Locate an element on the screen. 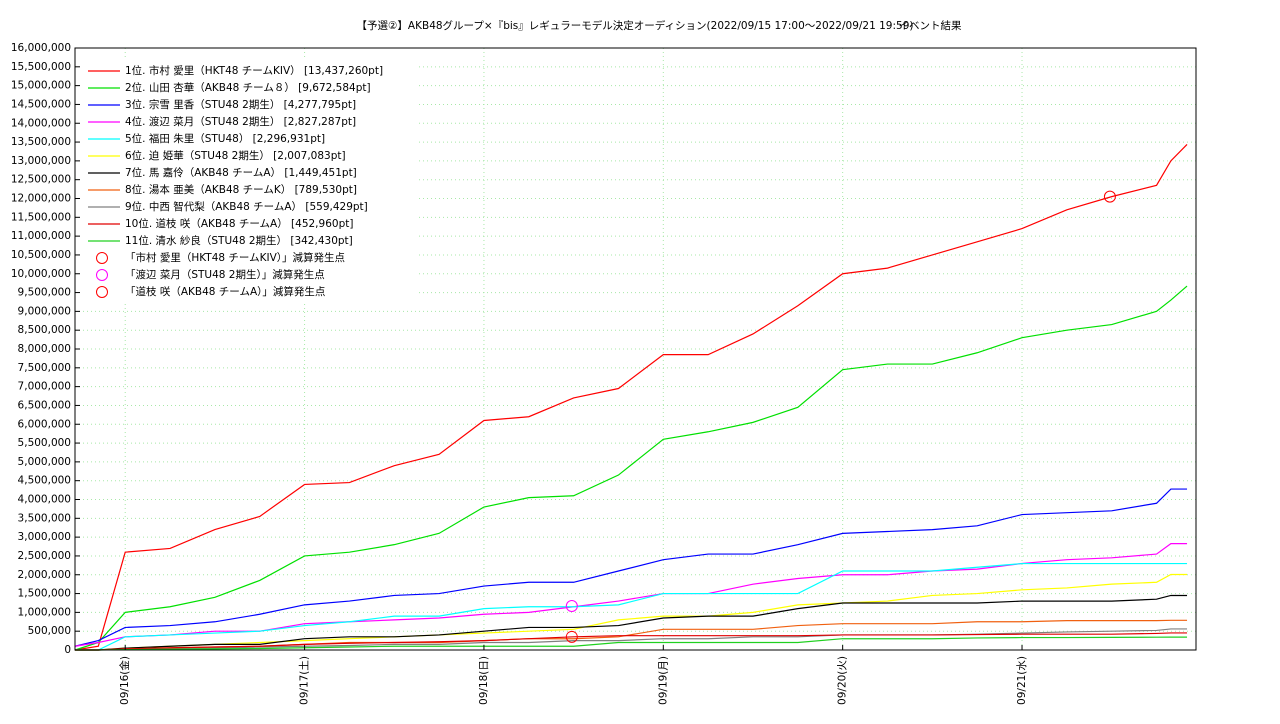  x-tick-label: 09/21(水) is located at coordinates (1022, 680).